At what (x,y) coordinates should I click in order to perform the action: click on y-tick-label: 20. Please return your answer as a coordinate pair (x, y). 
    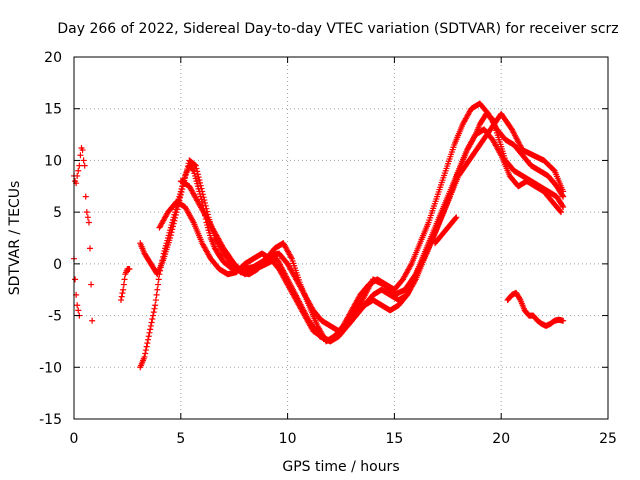
    Looking at the image, I should click on (53, 58).